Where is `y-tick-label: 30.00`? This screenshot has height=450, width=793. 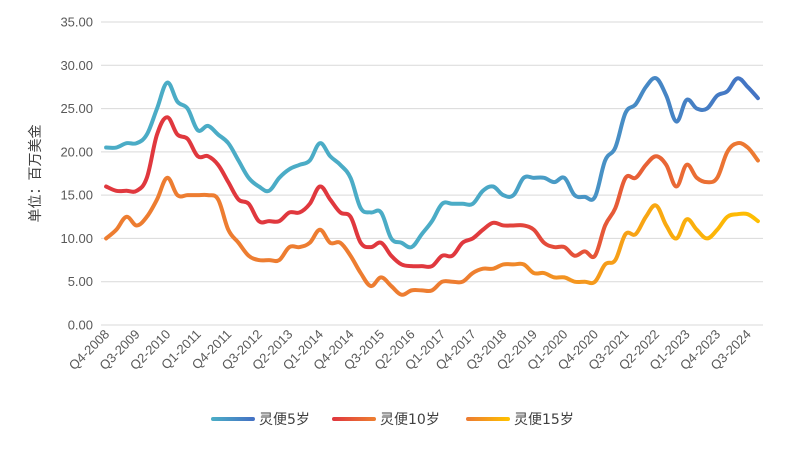
y-tick-label: 30.00 is located at coordinates (76, 65).